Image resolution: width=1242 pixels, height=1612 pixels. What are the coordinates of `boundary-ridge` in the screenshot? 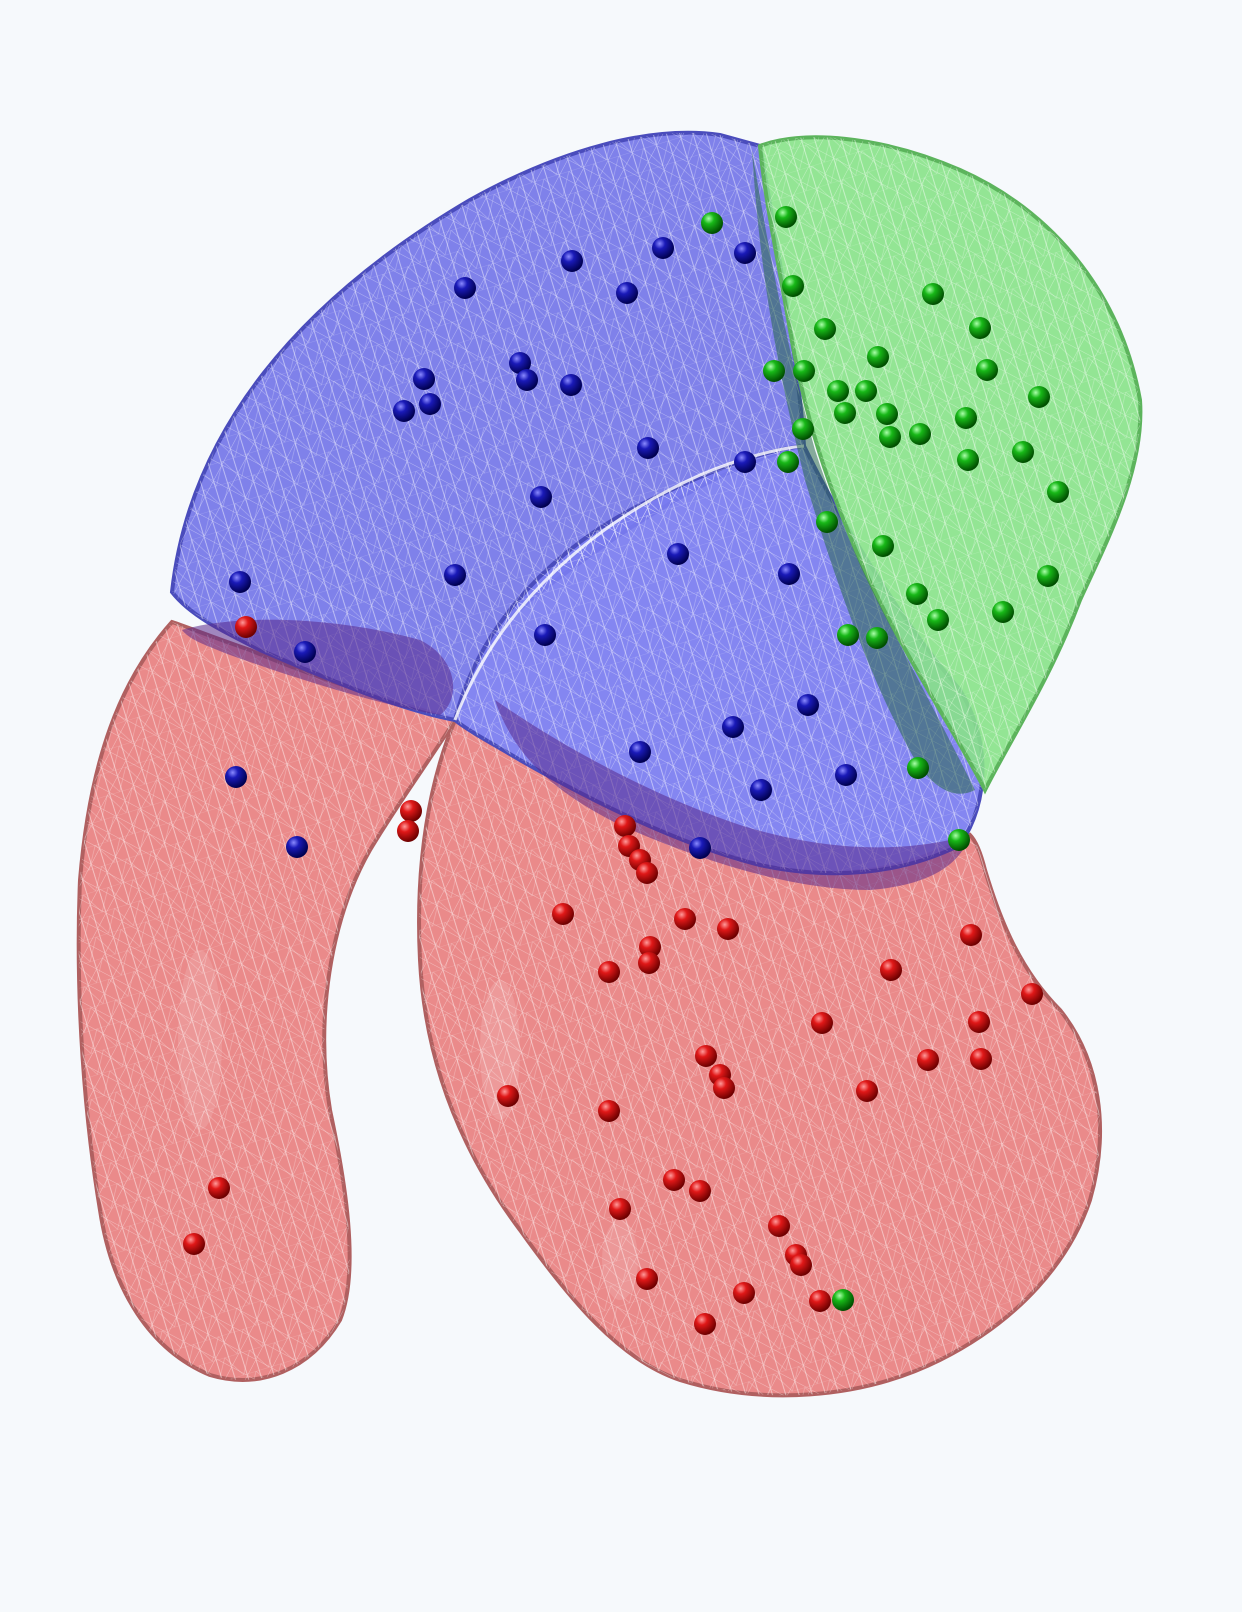 It's located at (629, 582).